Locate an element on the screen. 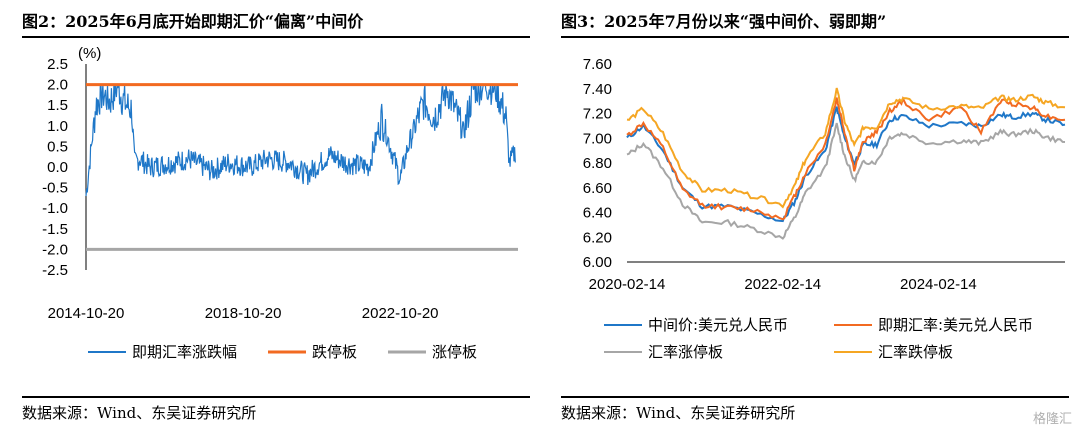 This screenshot has height=431, width=1080. legend-item: 即期汇率:美元兑人民币 is located at coordinates (933, 325).